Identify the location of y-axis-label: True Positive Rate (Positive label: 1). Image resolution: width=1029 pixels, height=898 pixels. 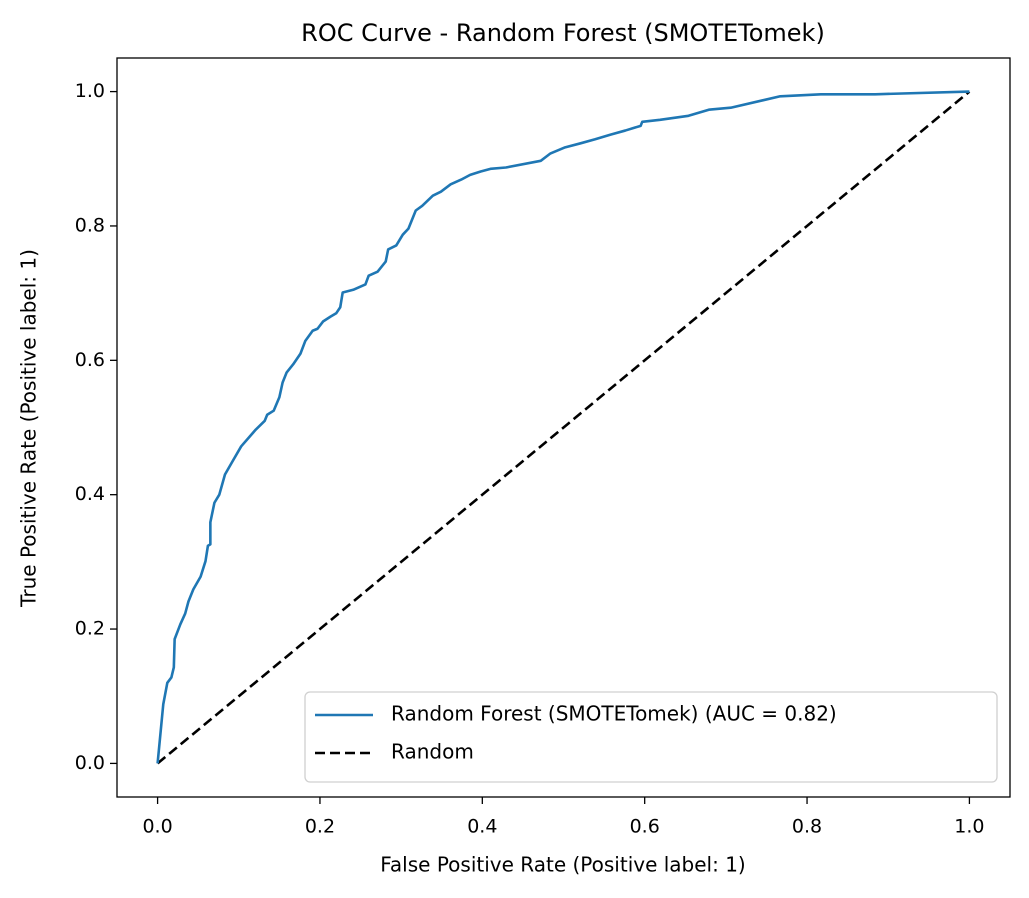
(29, 428).